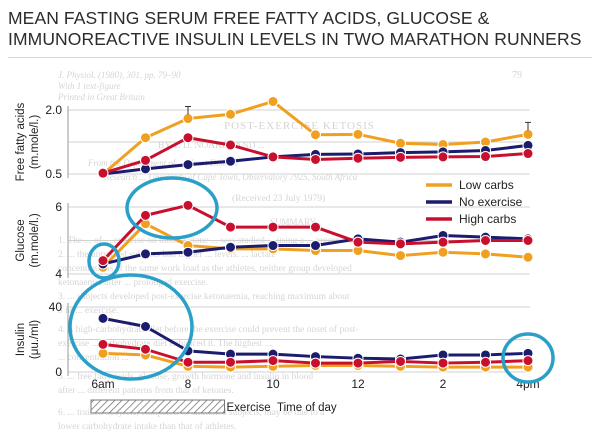 The image size is (600, 437). Describe the element at coordinates (487, 219) in the screenshot. I see `legend-label-high-carbs: High carbs` at that location.